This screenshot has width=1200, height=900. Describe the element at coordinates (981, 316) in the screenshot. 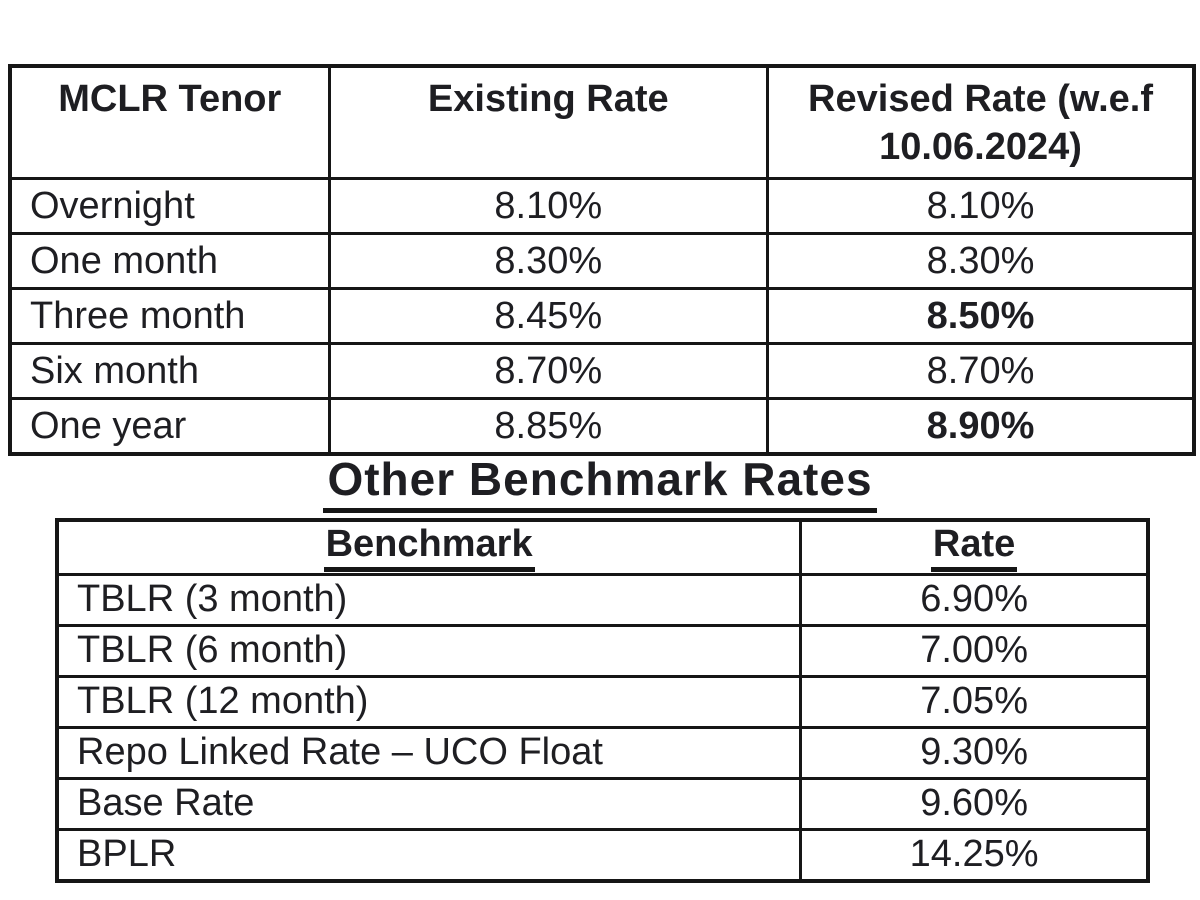

I see `revised-rate-cell: 8.50%` at that location.